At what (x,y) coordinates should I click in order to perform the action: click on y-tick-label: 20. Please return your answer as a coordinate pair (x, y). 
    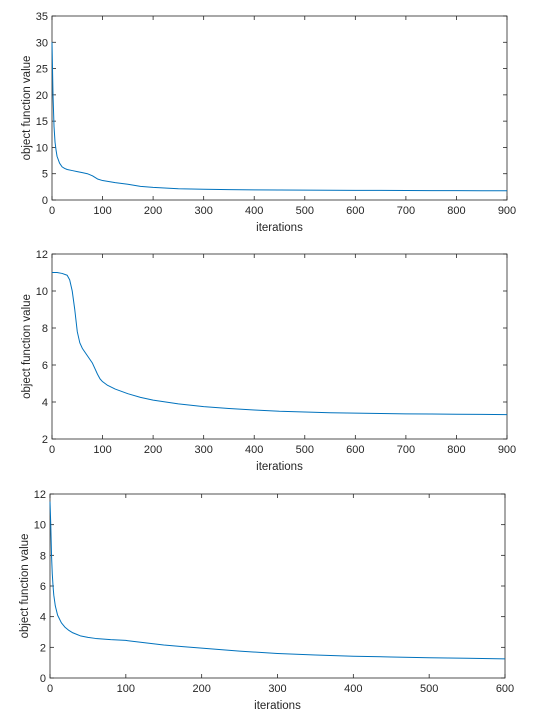
    Looking at the image, I should click on (42, 96).